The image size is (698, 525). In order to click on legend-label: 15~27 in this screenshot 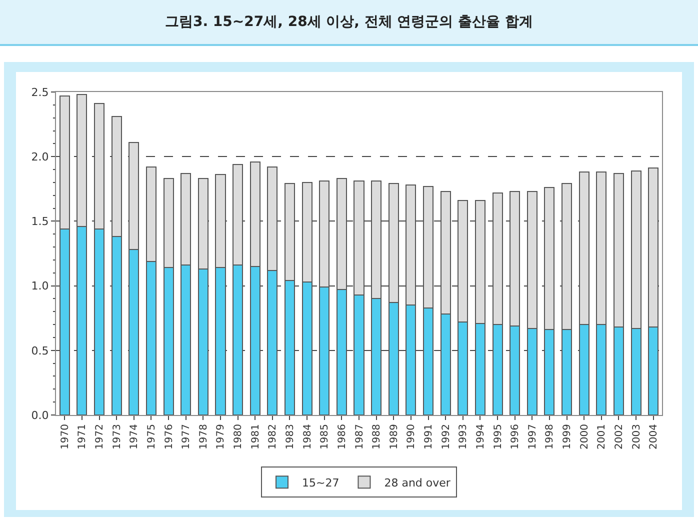, I will do `click(321, 483)`.